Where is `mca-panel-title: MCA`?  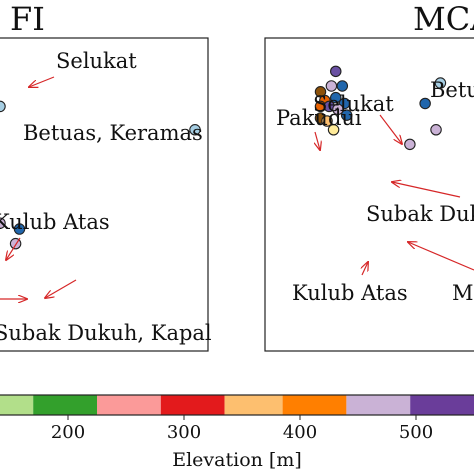 mca-panel-title: MCA is located at coordinates (443, 19).